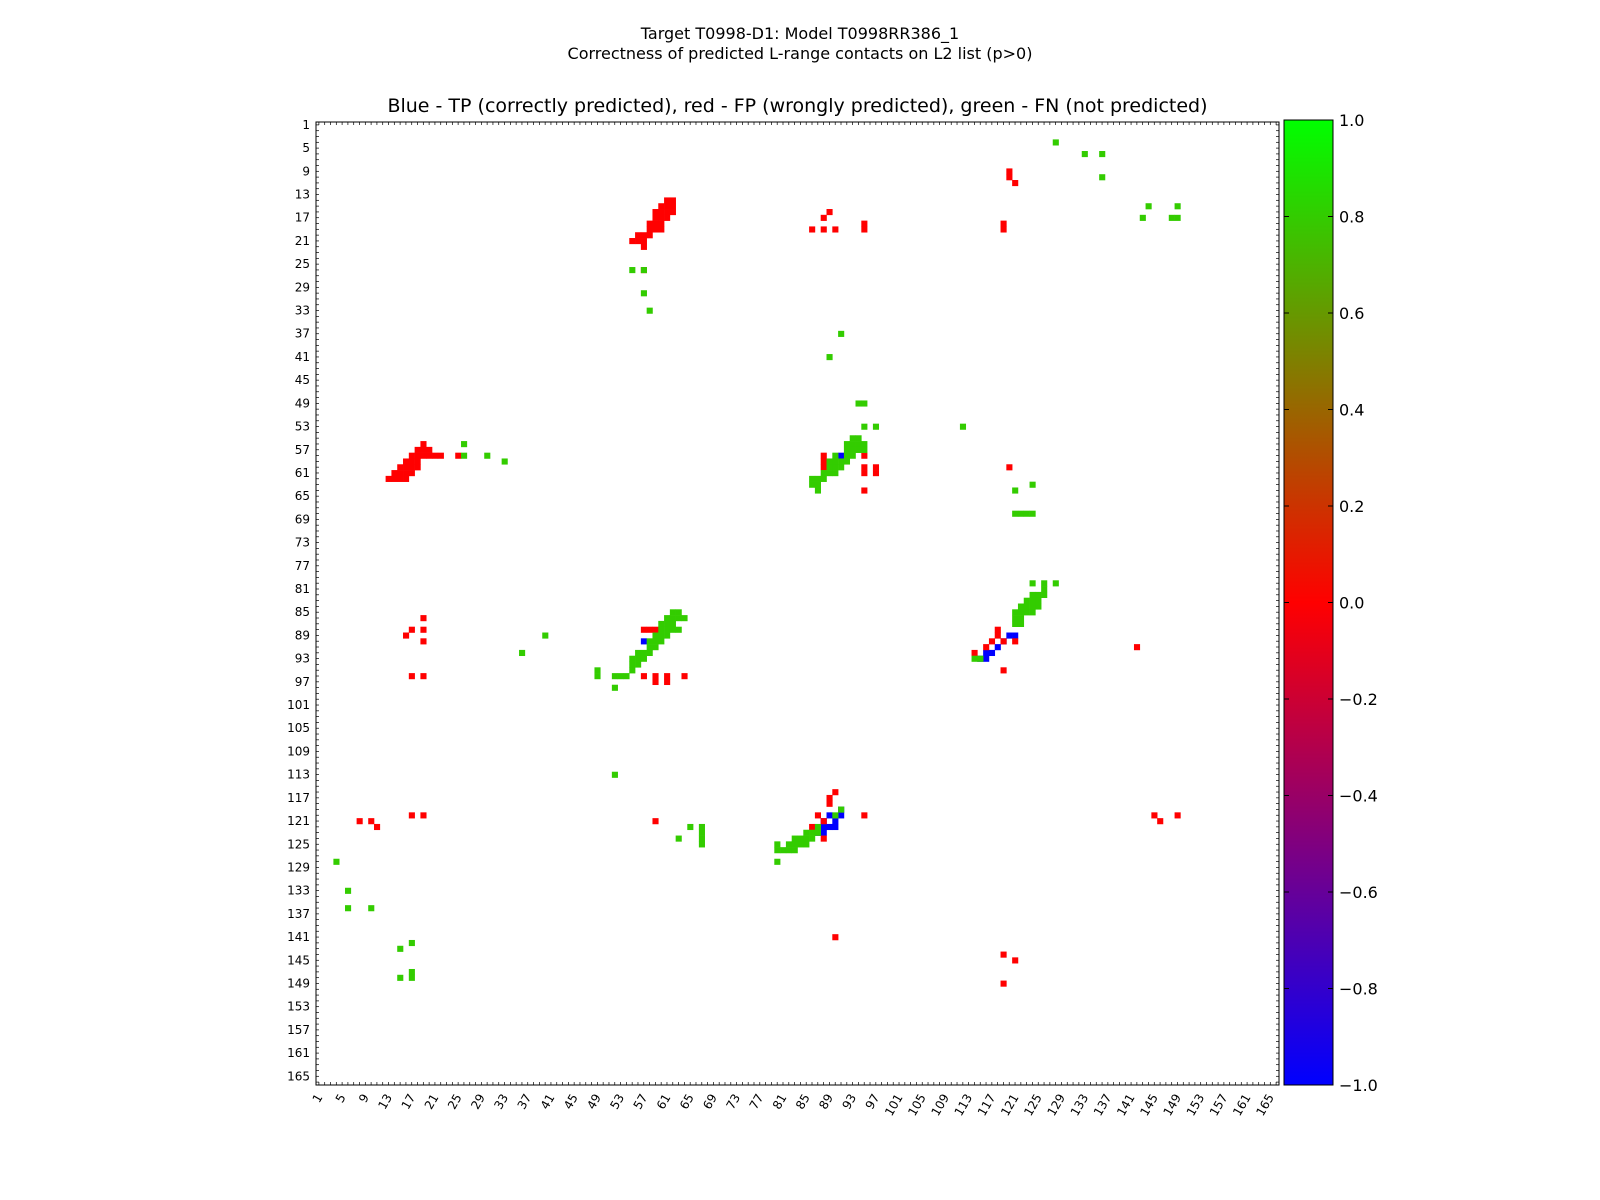 Image resolution: width=1600 pixels, height=1200 pixels. Describe the element at coordinates (409, 1102) in the screenshot. I see `x-tick-label: 17` at that location.